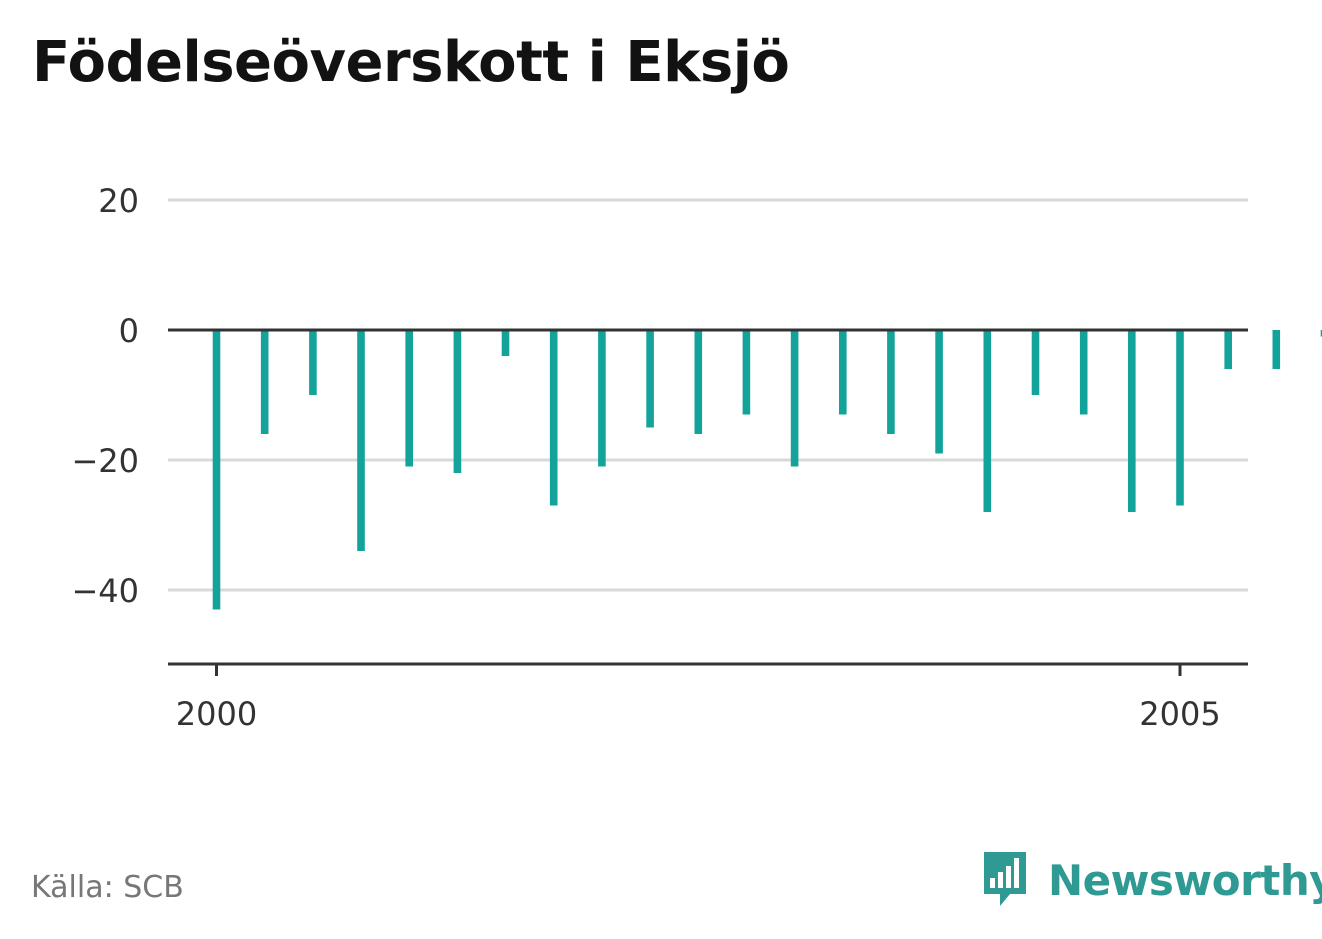 The height and width of the screenshot is (939, 1322). I want to click on source-note: Källa: SCB, so click(107, 887).